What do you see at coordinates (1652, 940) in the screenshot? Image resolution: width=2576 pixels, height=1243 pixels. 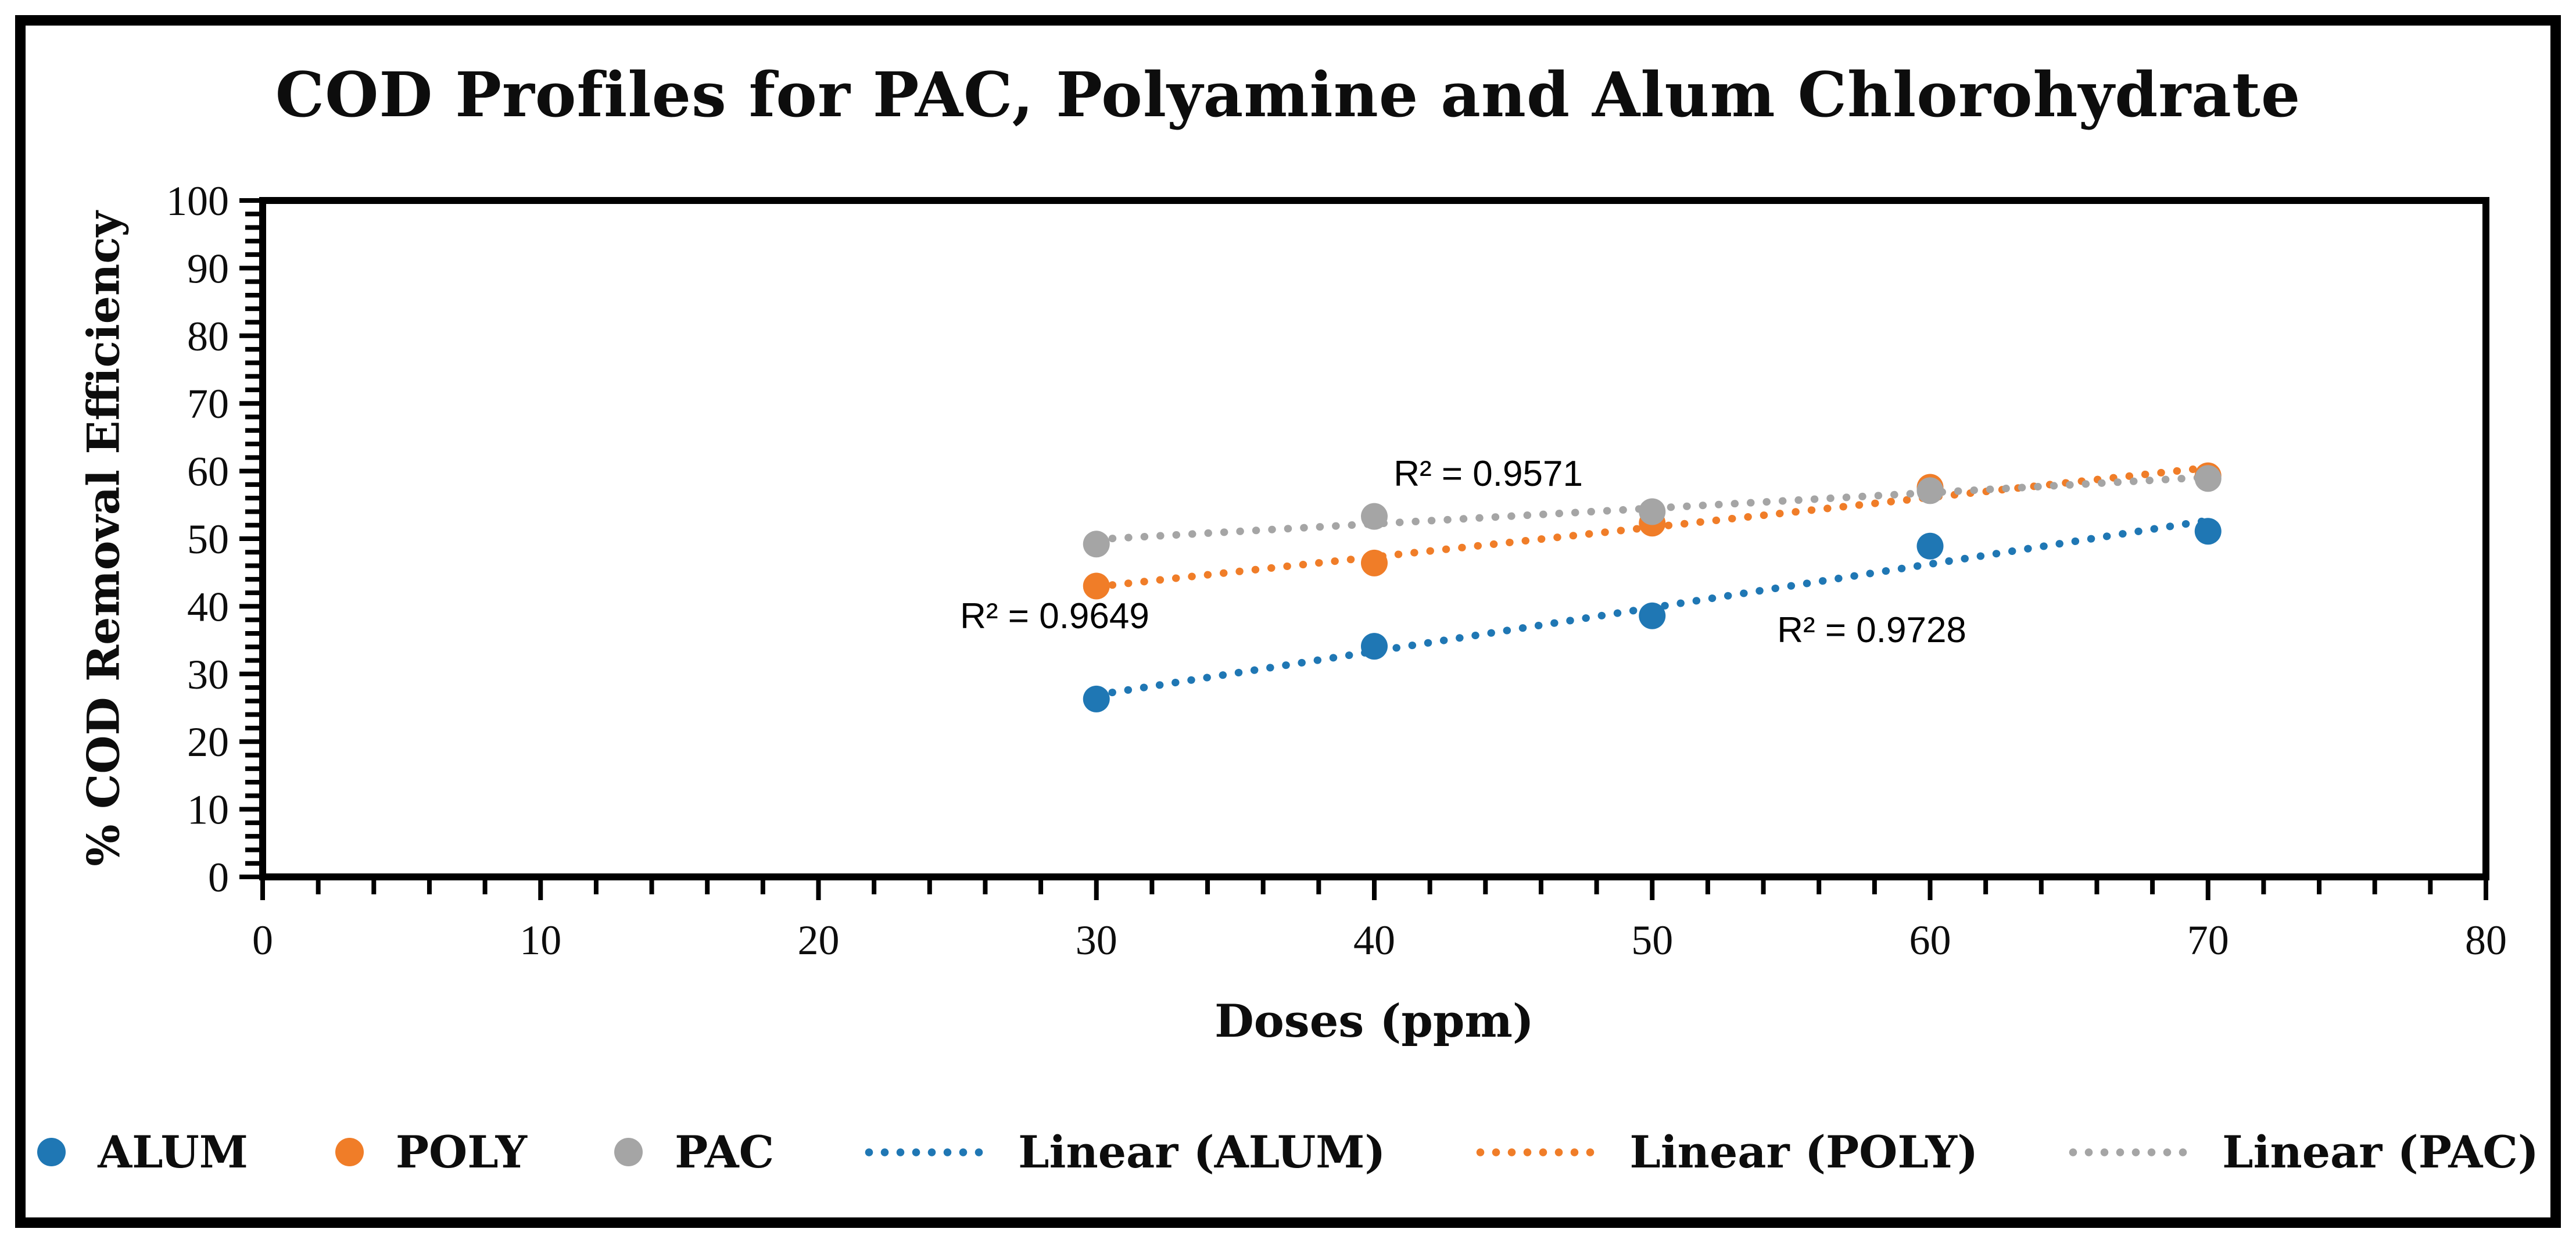 I see `x-tick-label: 50` at bounding box center [1652, 940].